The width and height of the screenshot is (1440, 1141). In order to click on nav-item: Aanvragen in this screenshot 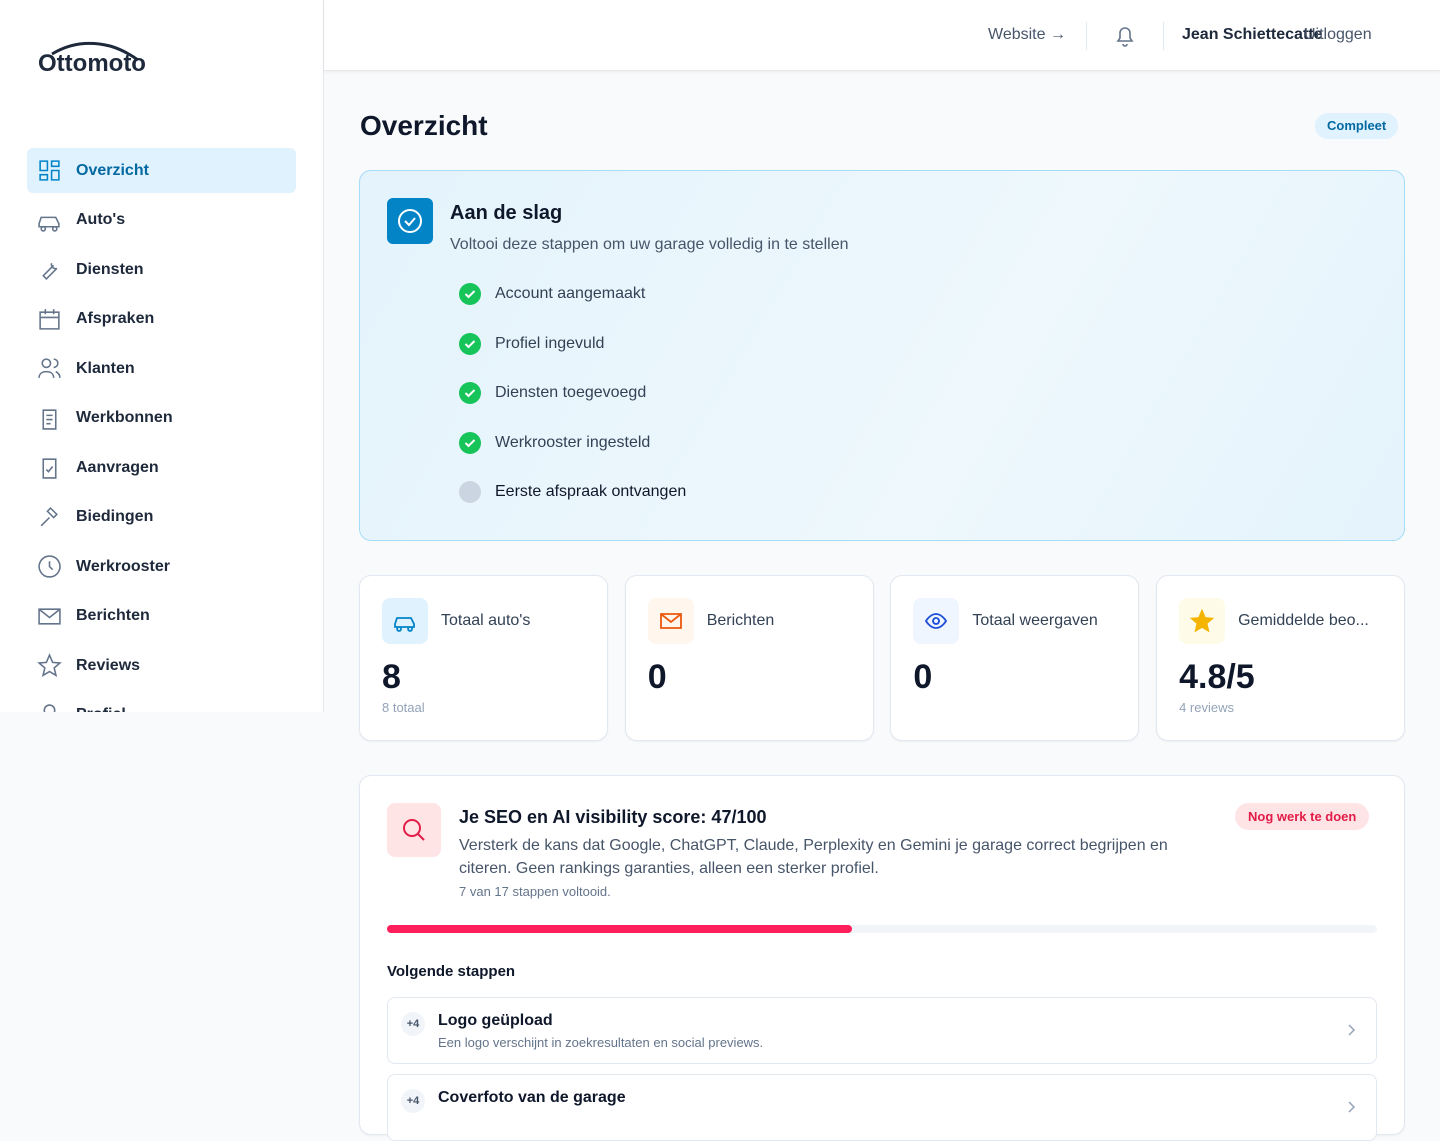, I will do `click(161, 467)`.